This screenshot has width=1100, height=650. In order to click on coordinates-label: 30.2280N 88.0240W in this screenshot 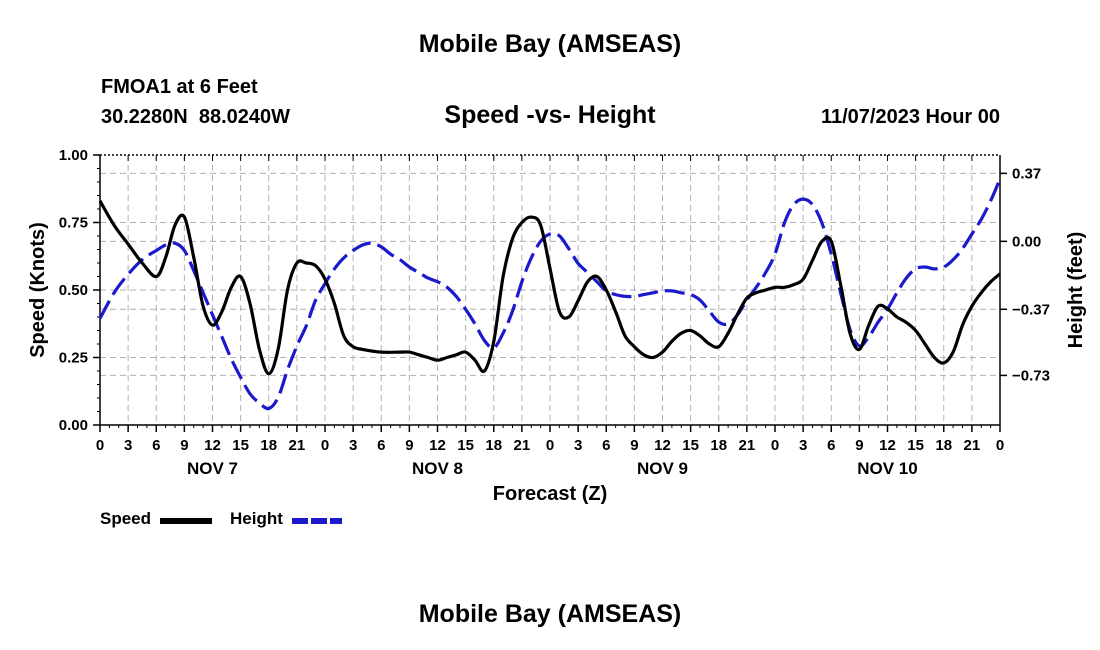, I will do `click(196, 117)`.